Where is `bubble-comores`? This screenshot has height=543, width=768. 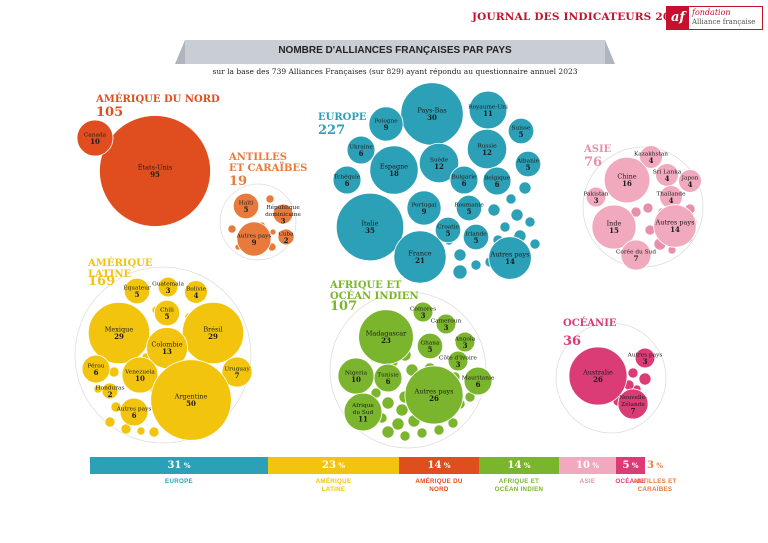 bubble-comores is located at coordinates (423, 312).